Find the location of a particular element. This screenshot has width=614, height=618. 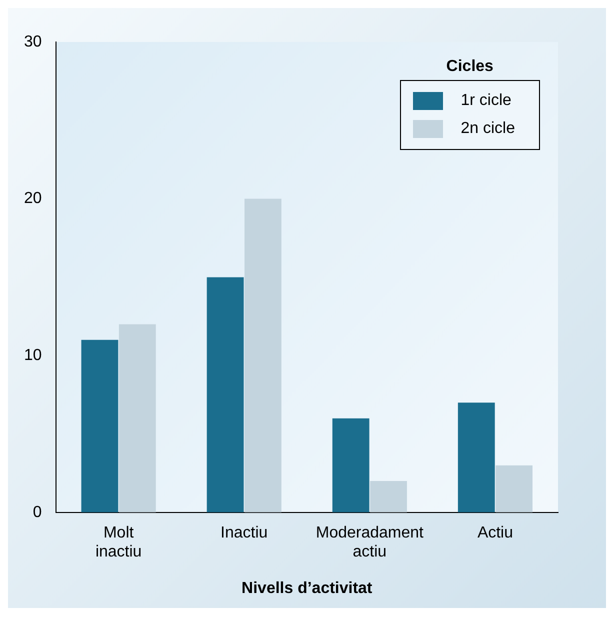

y-tick-label: 30 is located at coordinates (33, 41).